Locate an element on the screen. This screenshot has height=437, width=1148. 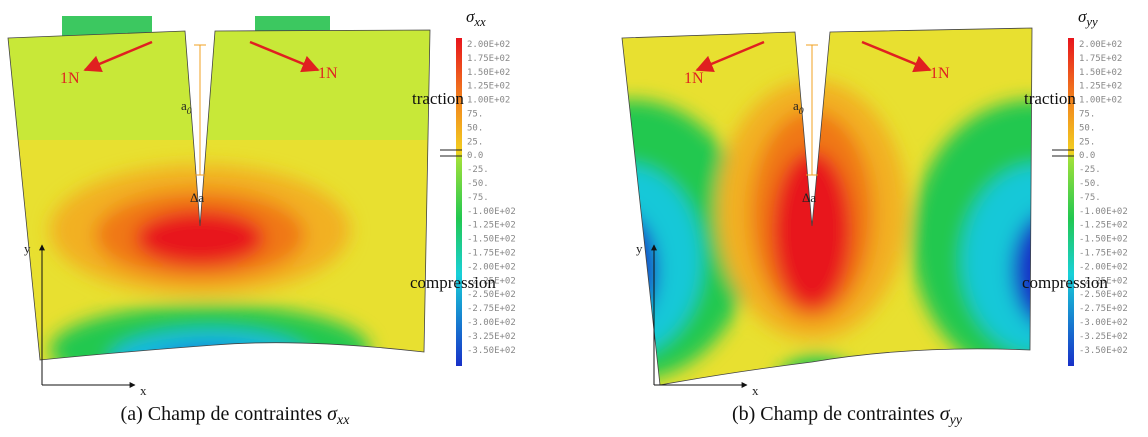
caption-subscript: yy is located at coordinates (955, 420).